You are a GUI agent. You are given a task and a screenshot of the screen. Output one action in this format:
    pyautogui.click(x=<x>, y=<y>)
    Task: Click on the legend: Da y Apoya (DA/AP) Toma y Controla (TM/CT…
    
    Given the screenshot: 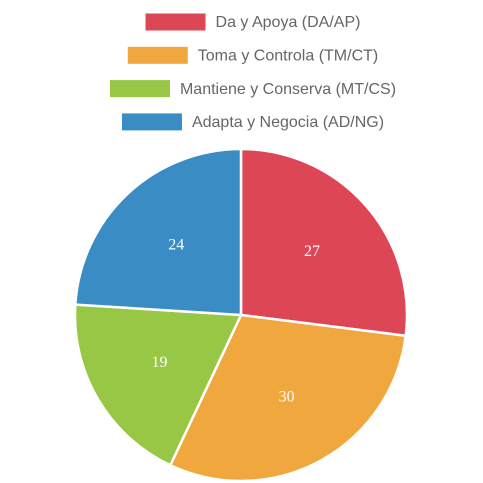 What is the action you would take?
    pyautogui.click(x=252, y=72)
    